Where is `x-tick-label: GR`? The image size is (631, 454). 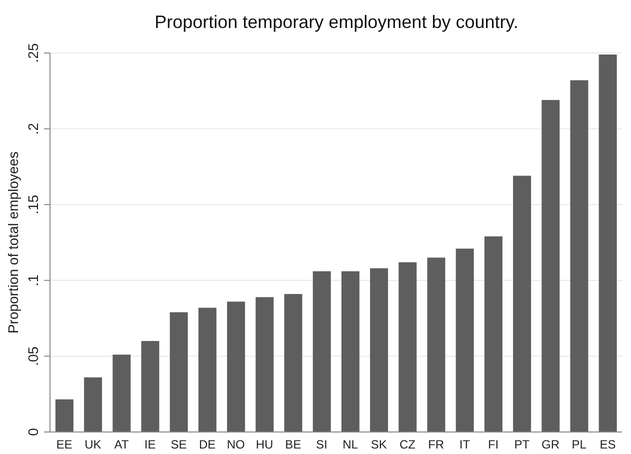 x-tick-label: GR is located at coordinates (551, 445).